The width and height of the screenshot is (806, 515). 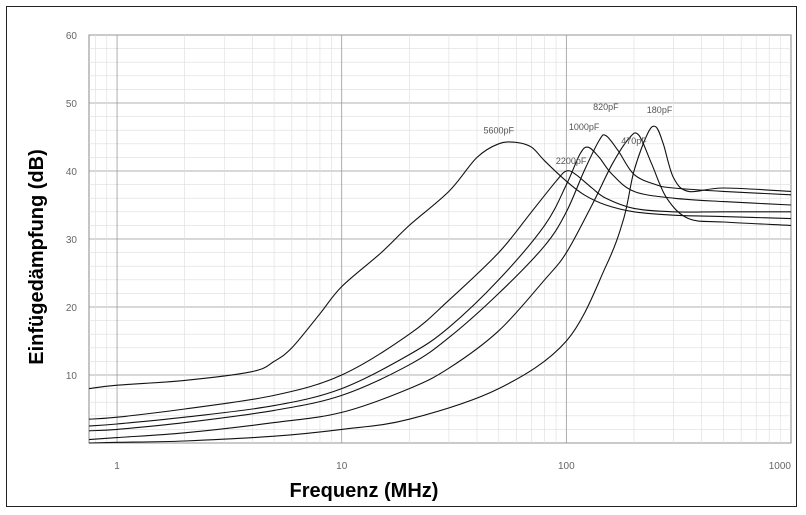 What do you see at coordinates (498, 131) in the screenshot?
I see `curve-label: 5600pF` at bounding box center [498, 131].